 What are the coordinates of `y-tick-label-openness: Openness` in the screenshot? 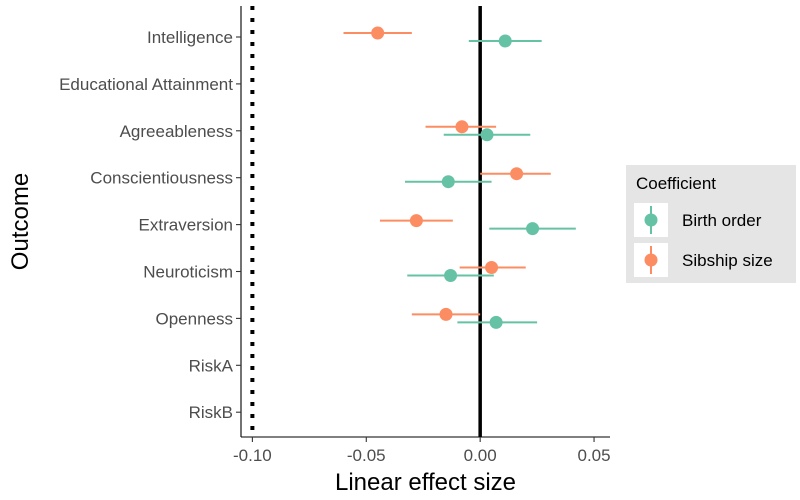 It's located at (195, 318).